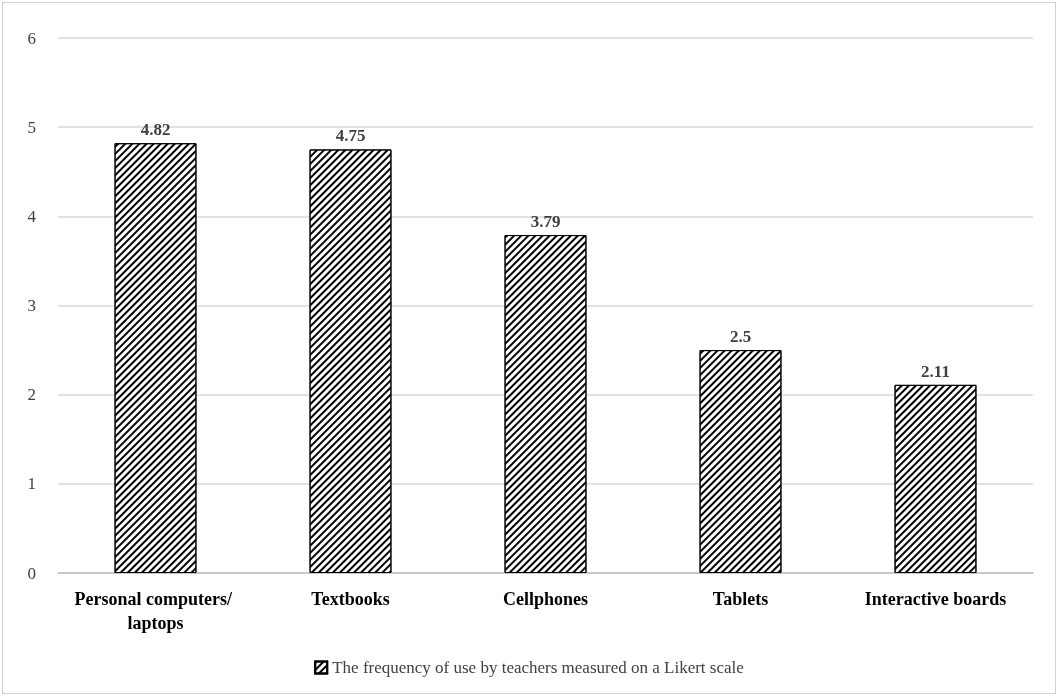  Describe the element at coordinates (740, 599) in the screenshot. I see `x-tick-label: Tablets` at that location.